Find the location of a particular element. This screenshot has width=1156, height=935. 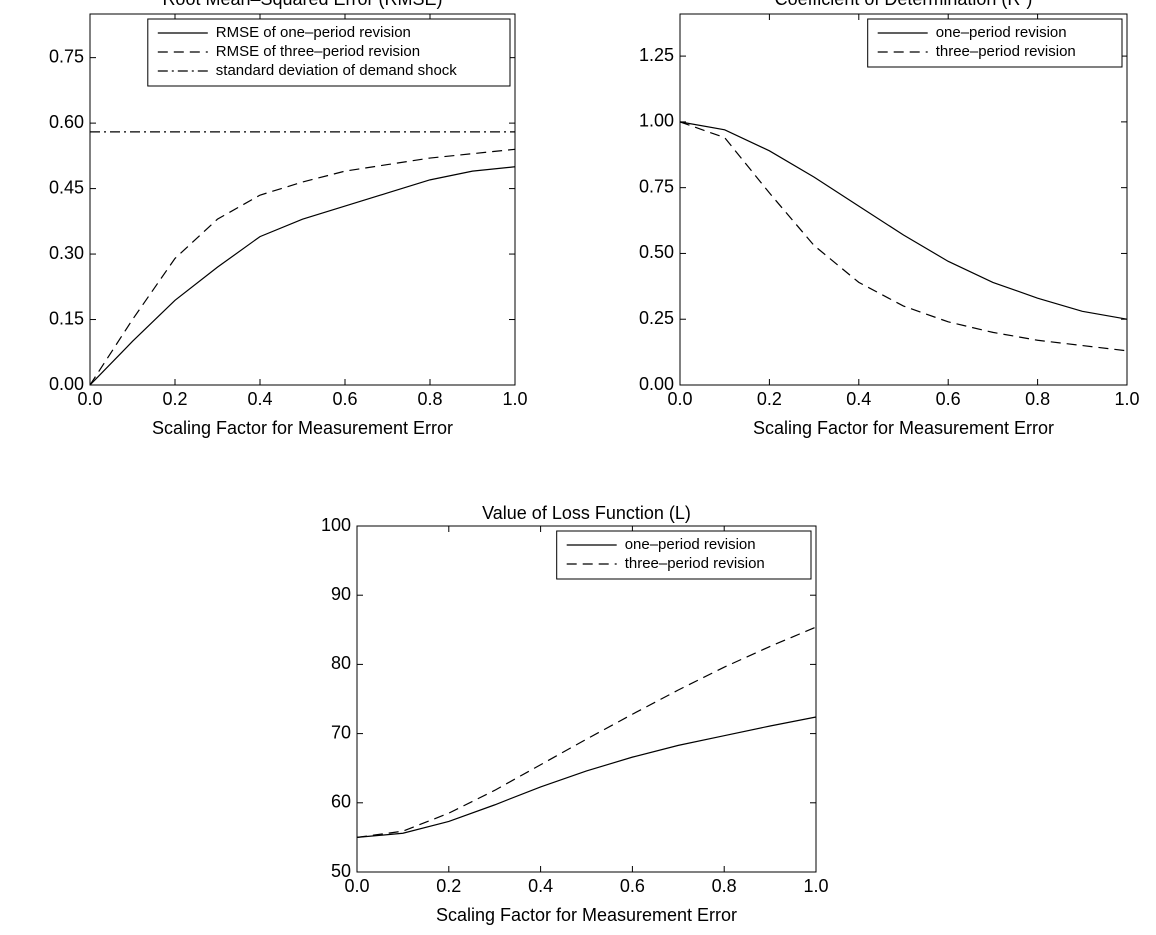

legend-label: RMSE of one–period revision is located at coordinates (313, 32).